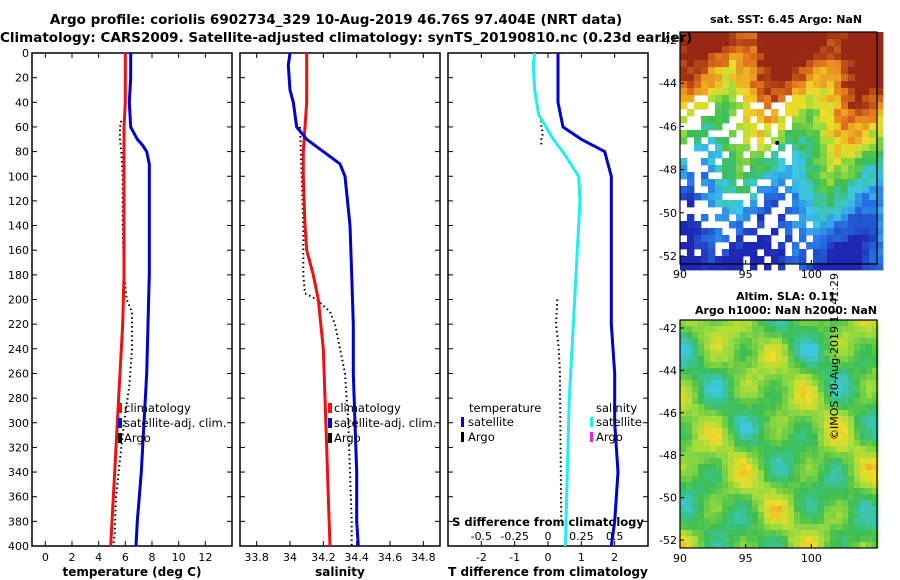  Describe the element at coordinates (18, 201) in the screenshot. I see `y-tick-label: 120` at that location.